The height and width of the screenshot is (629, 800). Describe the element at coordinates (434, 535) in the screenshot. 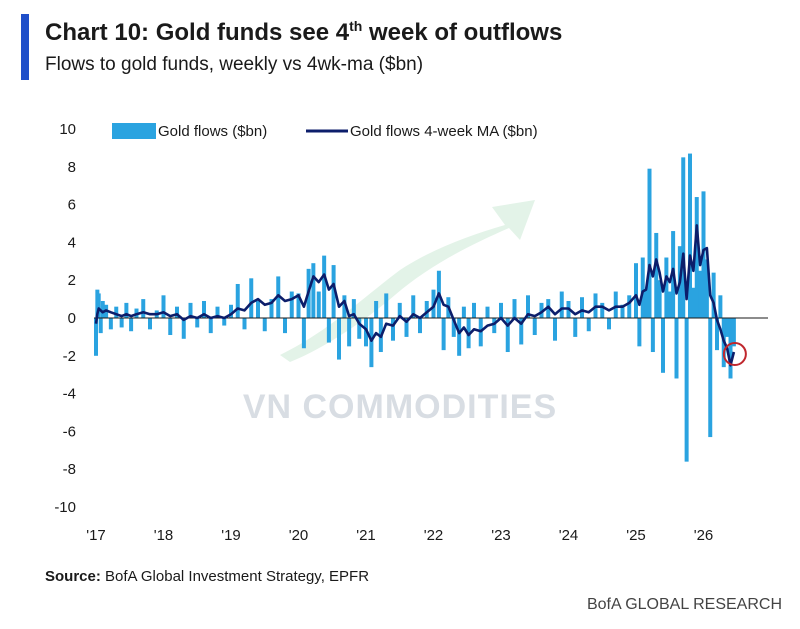

I see `x-tick-label: '22` at that location.